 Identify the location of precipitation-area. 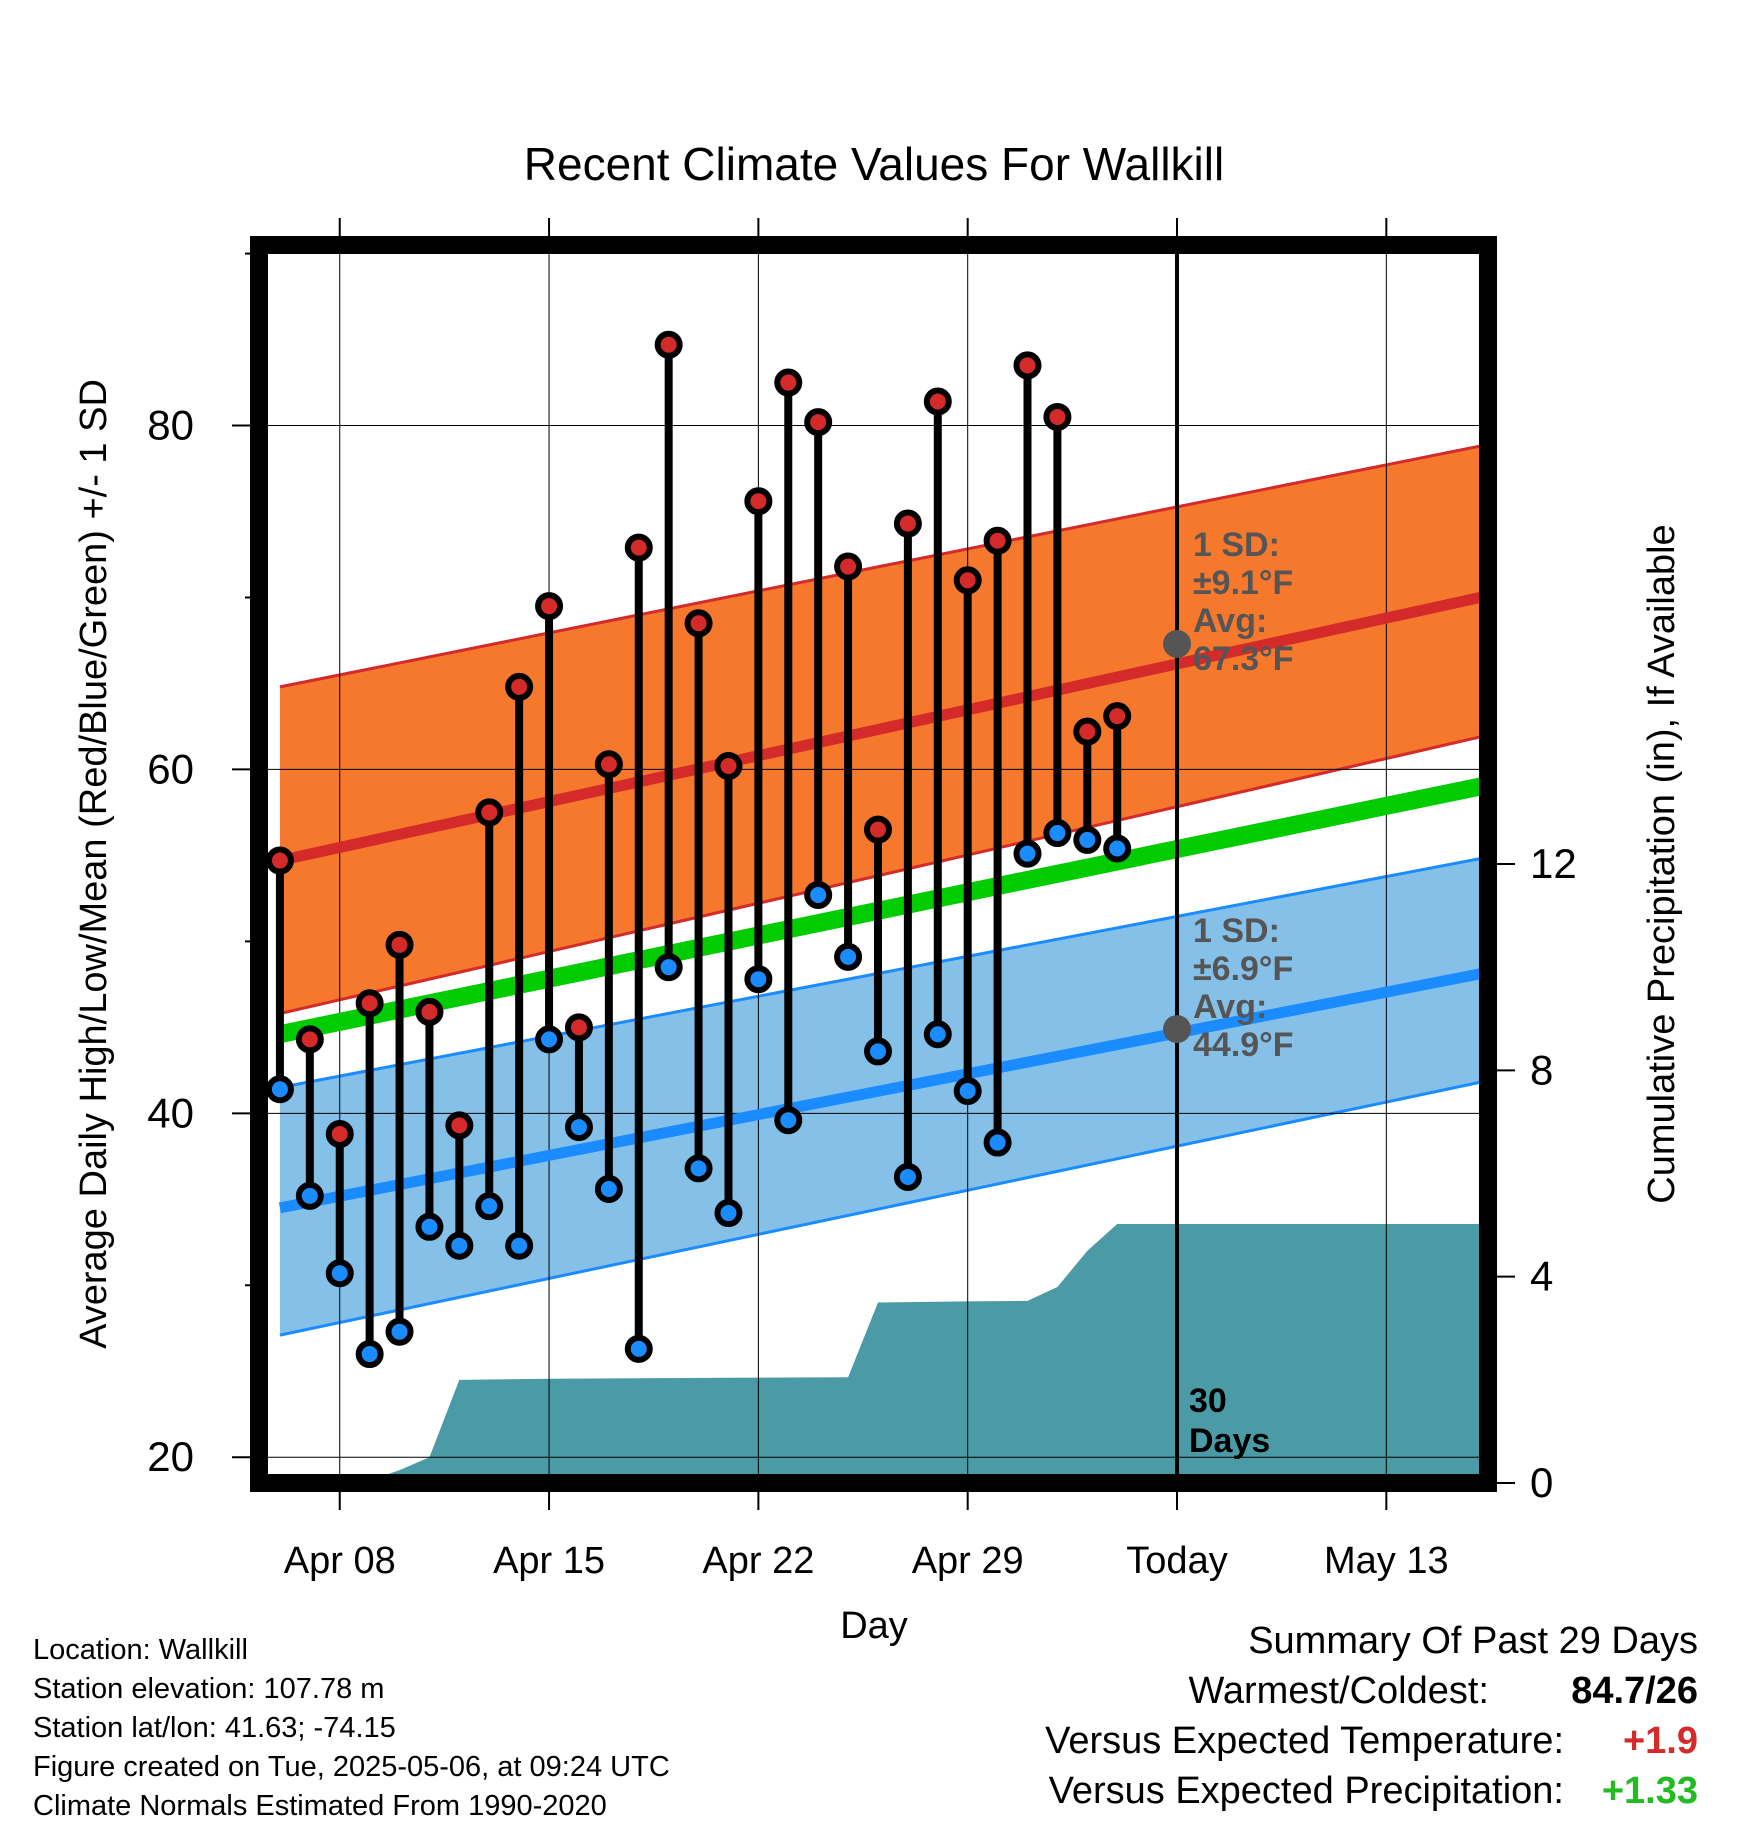
(883, 1353).